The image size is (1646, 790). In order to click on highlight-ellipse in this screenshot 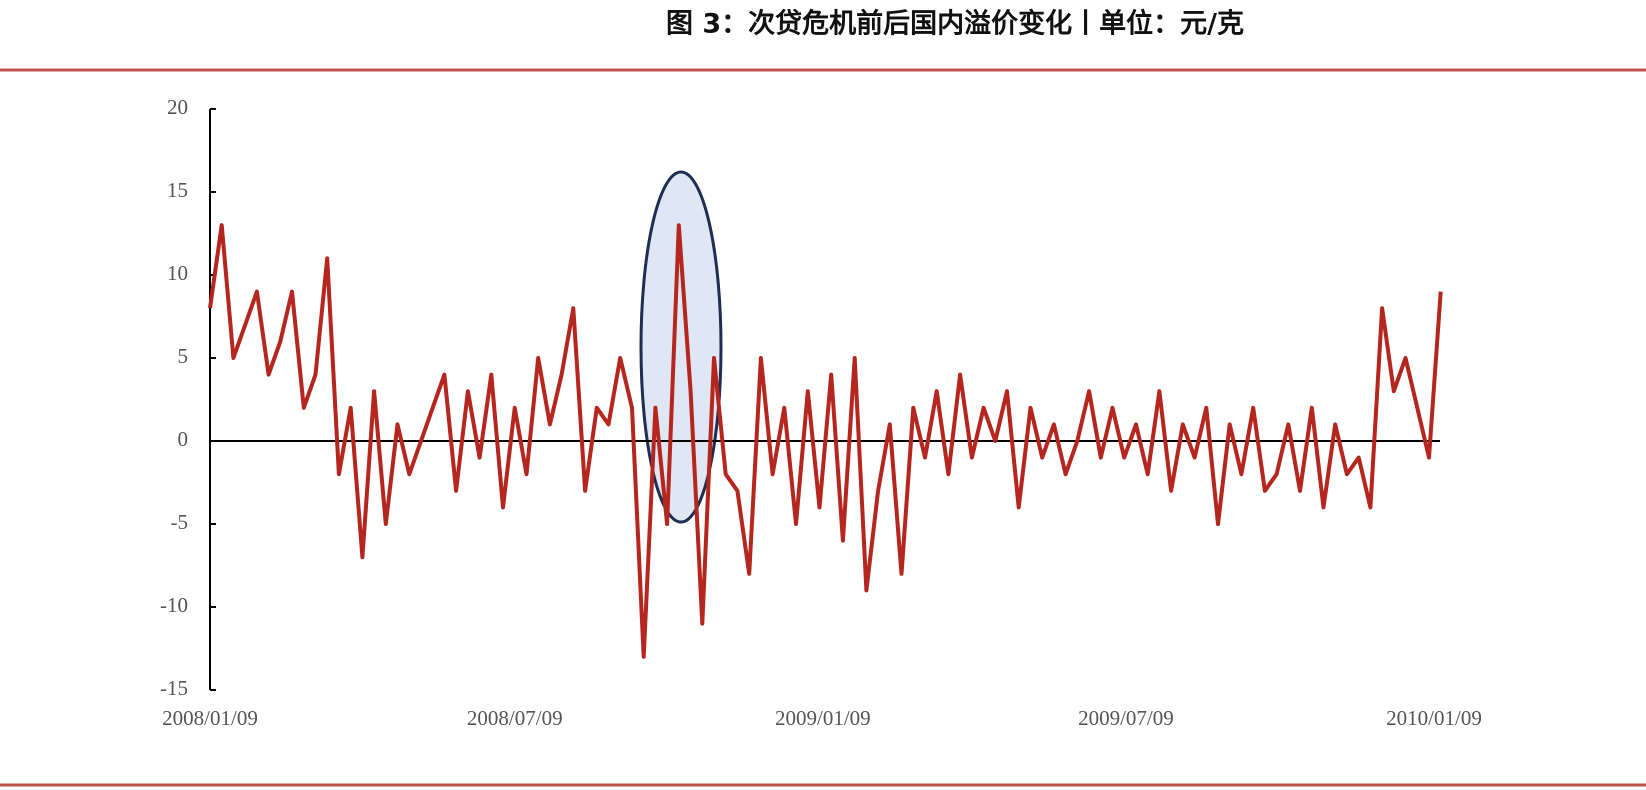, I will do `click(681, 347)`.